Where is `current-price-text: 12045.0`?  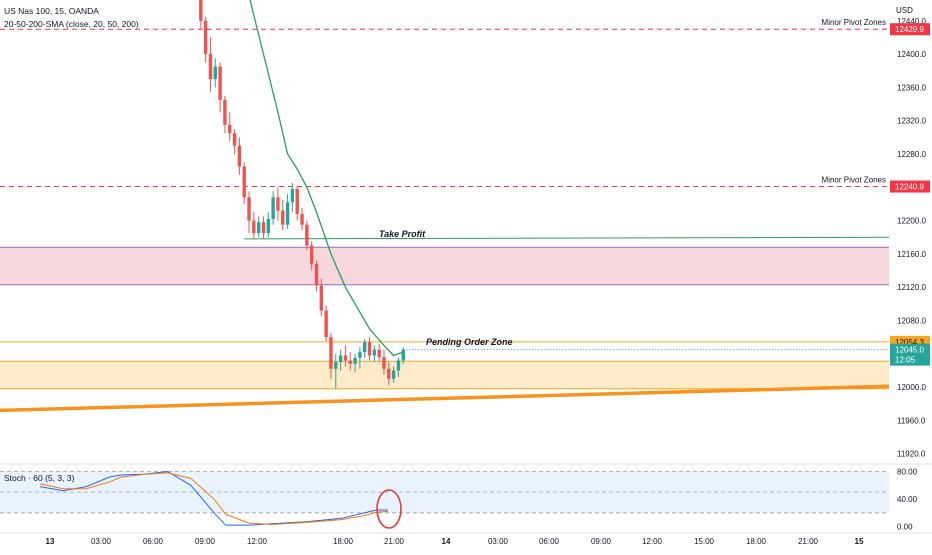 current-price-text: 12045.0 is located at coordinates (909, 350).